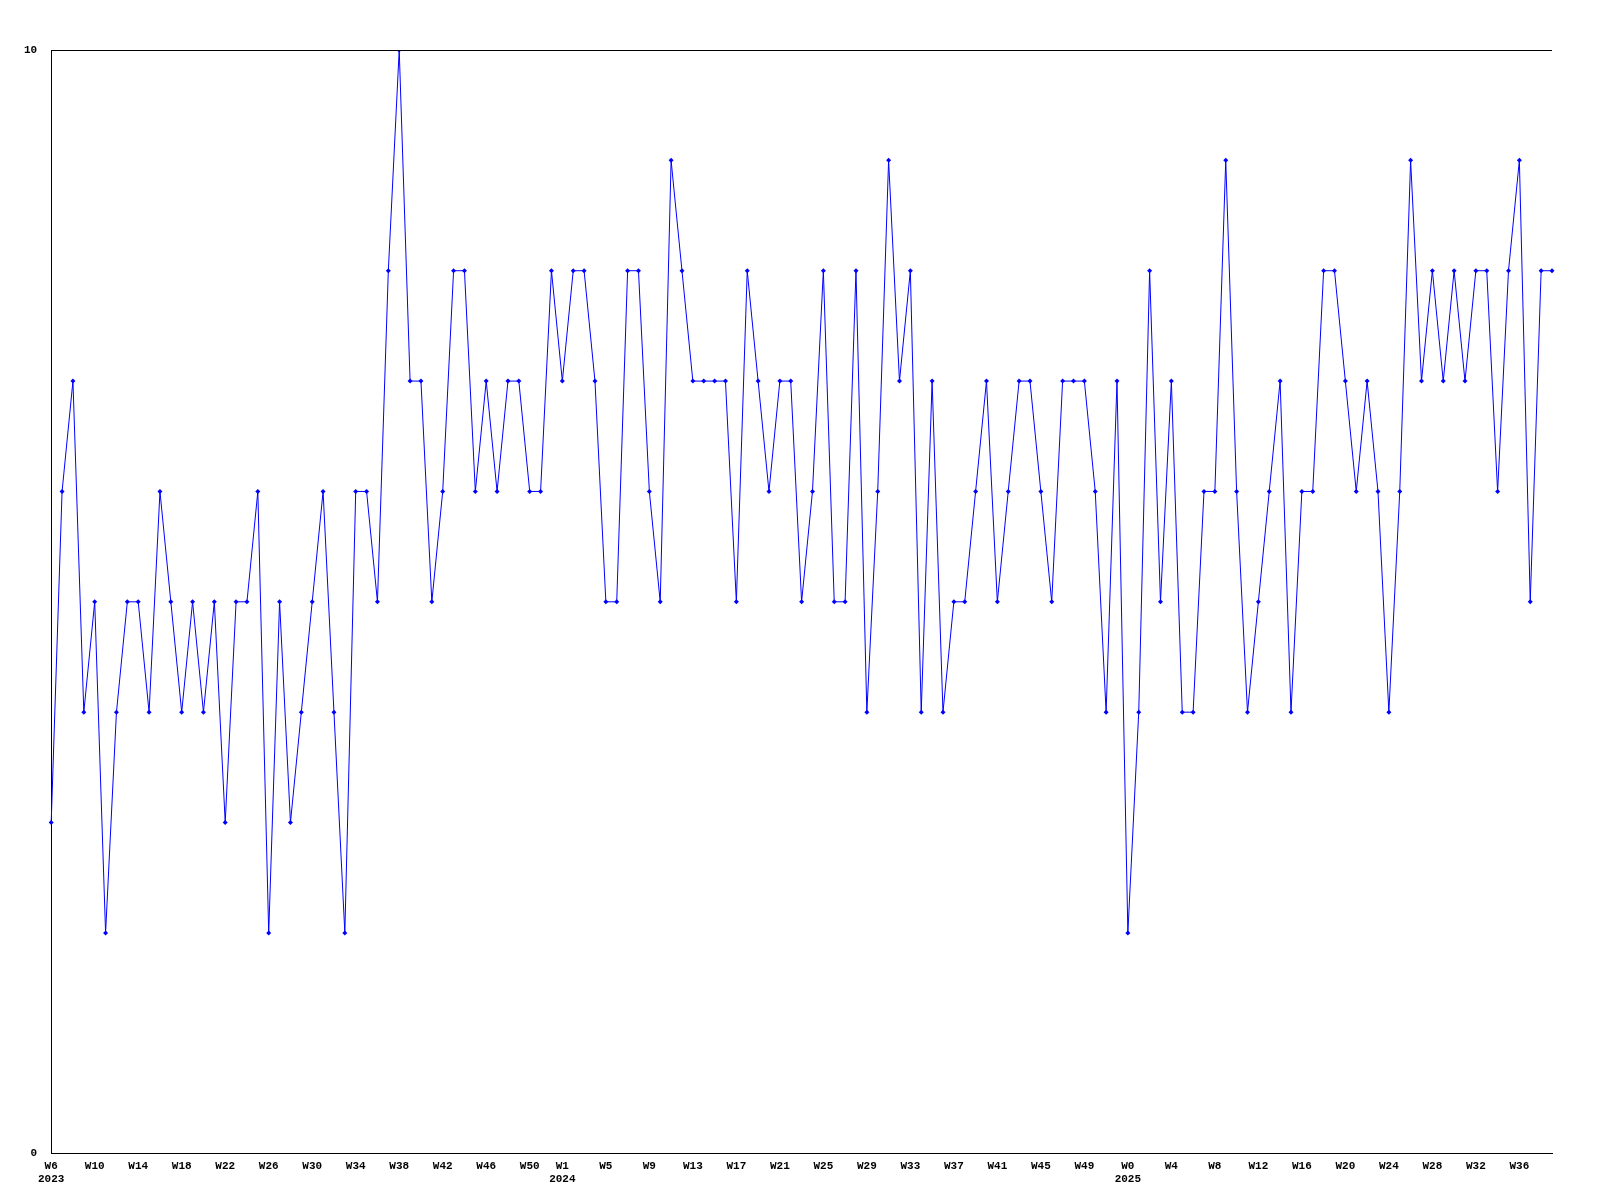 This screenshot has width=1600, height=1200. What do you see at coordinates (1432, 1165) in the screenshot?
I see `x-tick-label: W28` at bounding box center [1432, 1165].